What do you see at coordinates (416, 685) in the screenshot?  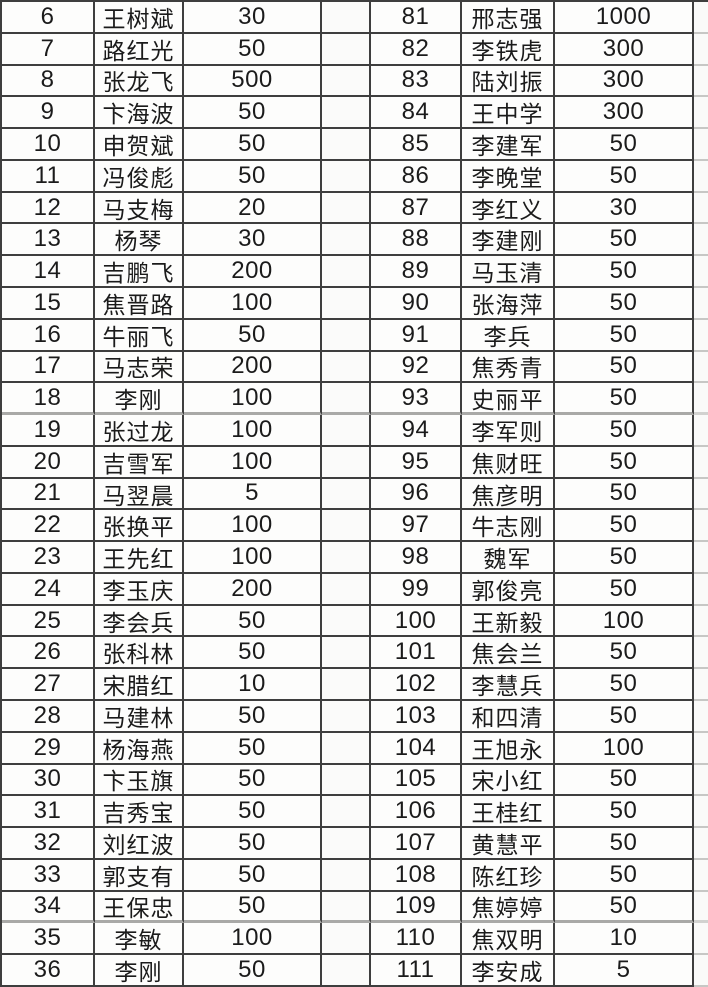 I see `right-row-number-cell: 102` at bounding box center [416, 685].